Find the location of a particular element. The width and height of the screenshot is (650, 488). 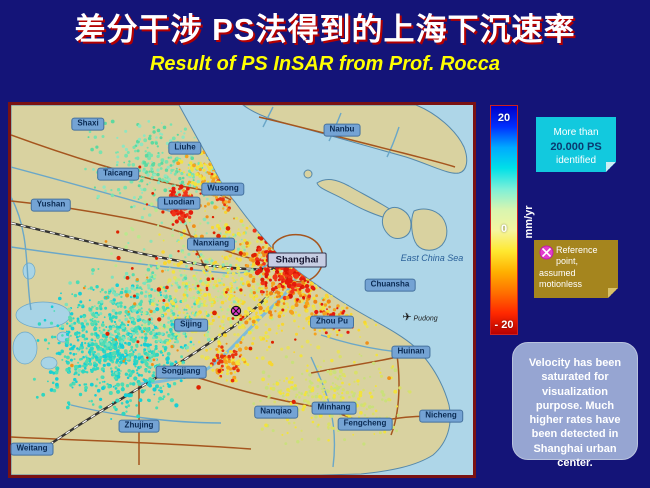

city-label-shanghai: Shanghai is located at coordinates (297, 260).